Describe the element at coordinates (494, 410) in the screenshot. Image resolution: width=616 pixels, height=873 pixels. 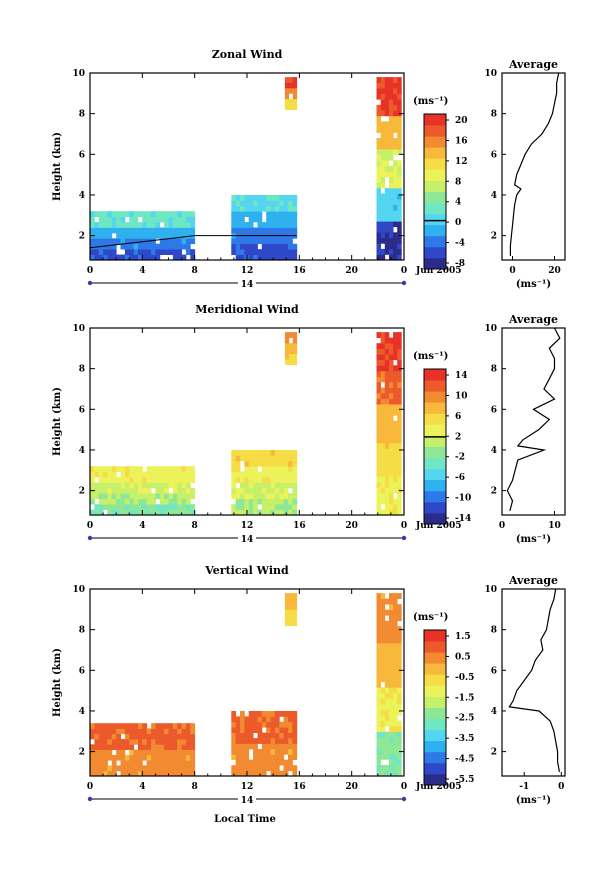
I see `profile-y-label: 6` at that location.